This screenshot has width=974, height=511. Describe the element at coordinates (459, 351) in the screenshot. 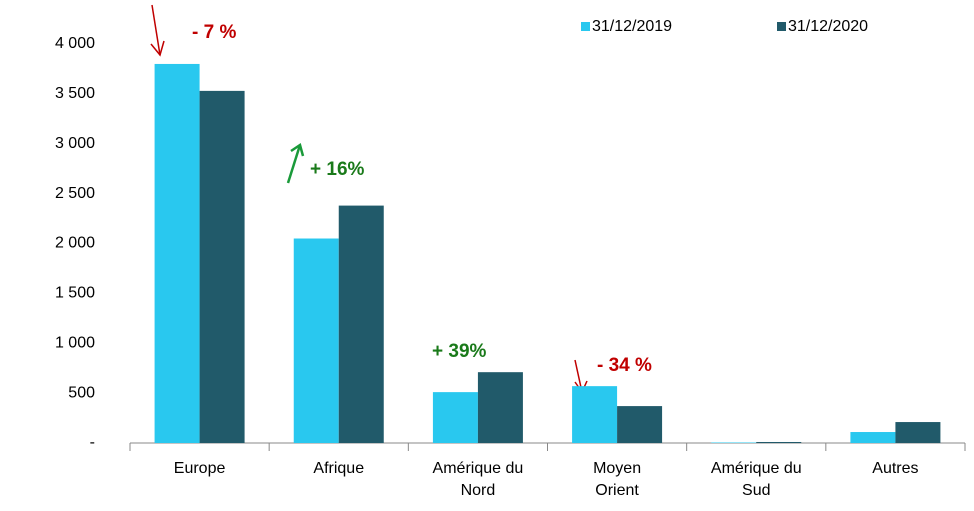

I see `annotation: + 39%` at that location.